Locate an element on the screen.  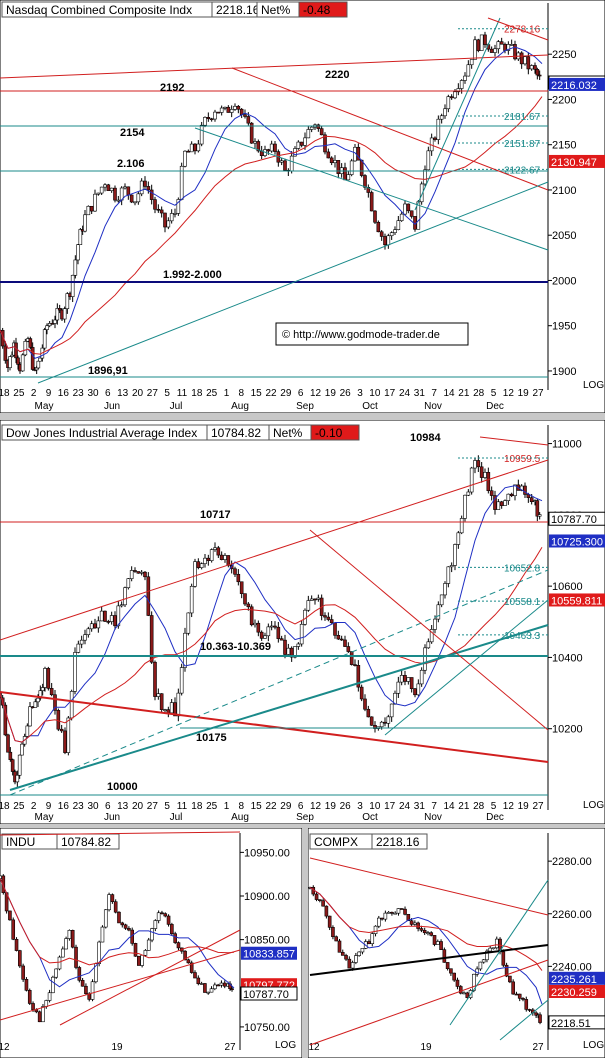
nasdaq-value-box is located at coordinates (577, 84).